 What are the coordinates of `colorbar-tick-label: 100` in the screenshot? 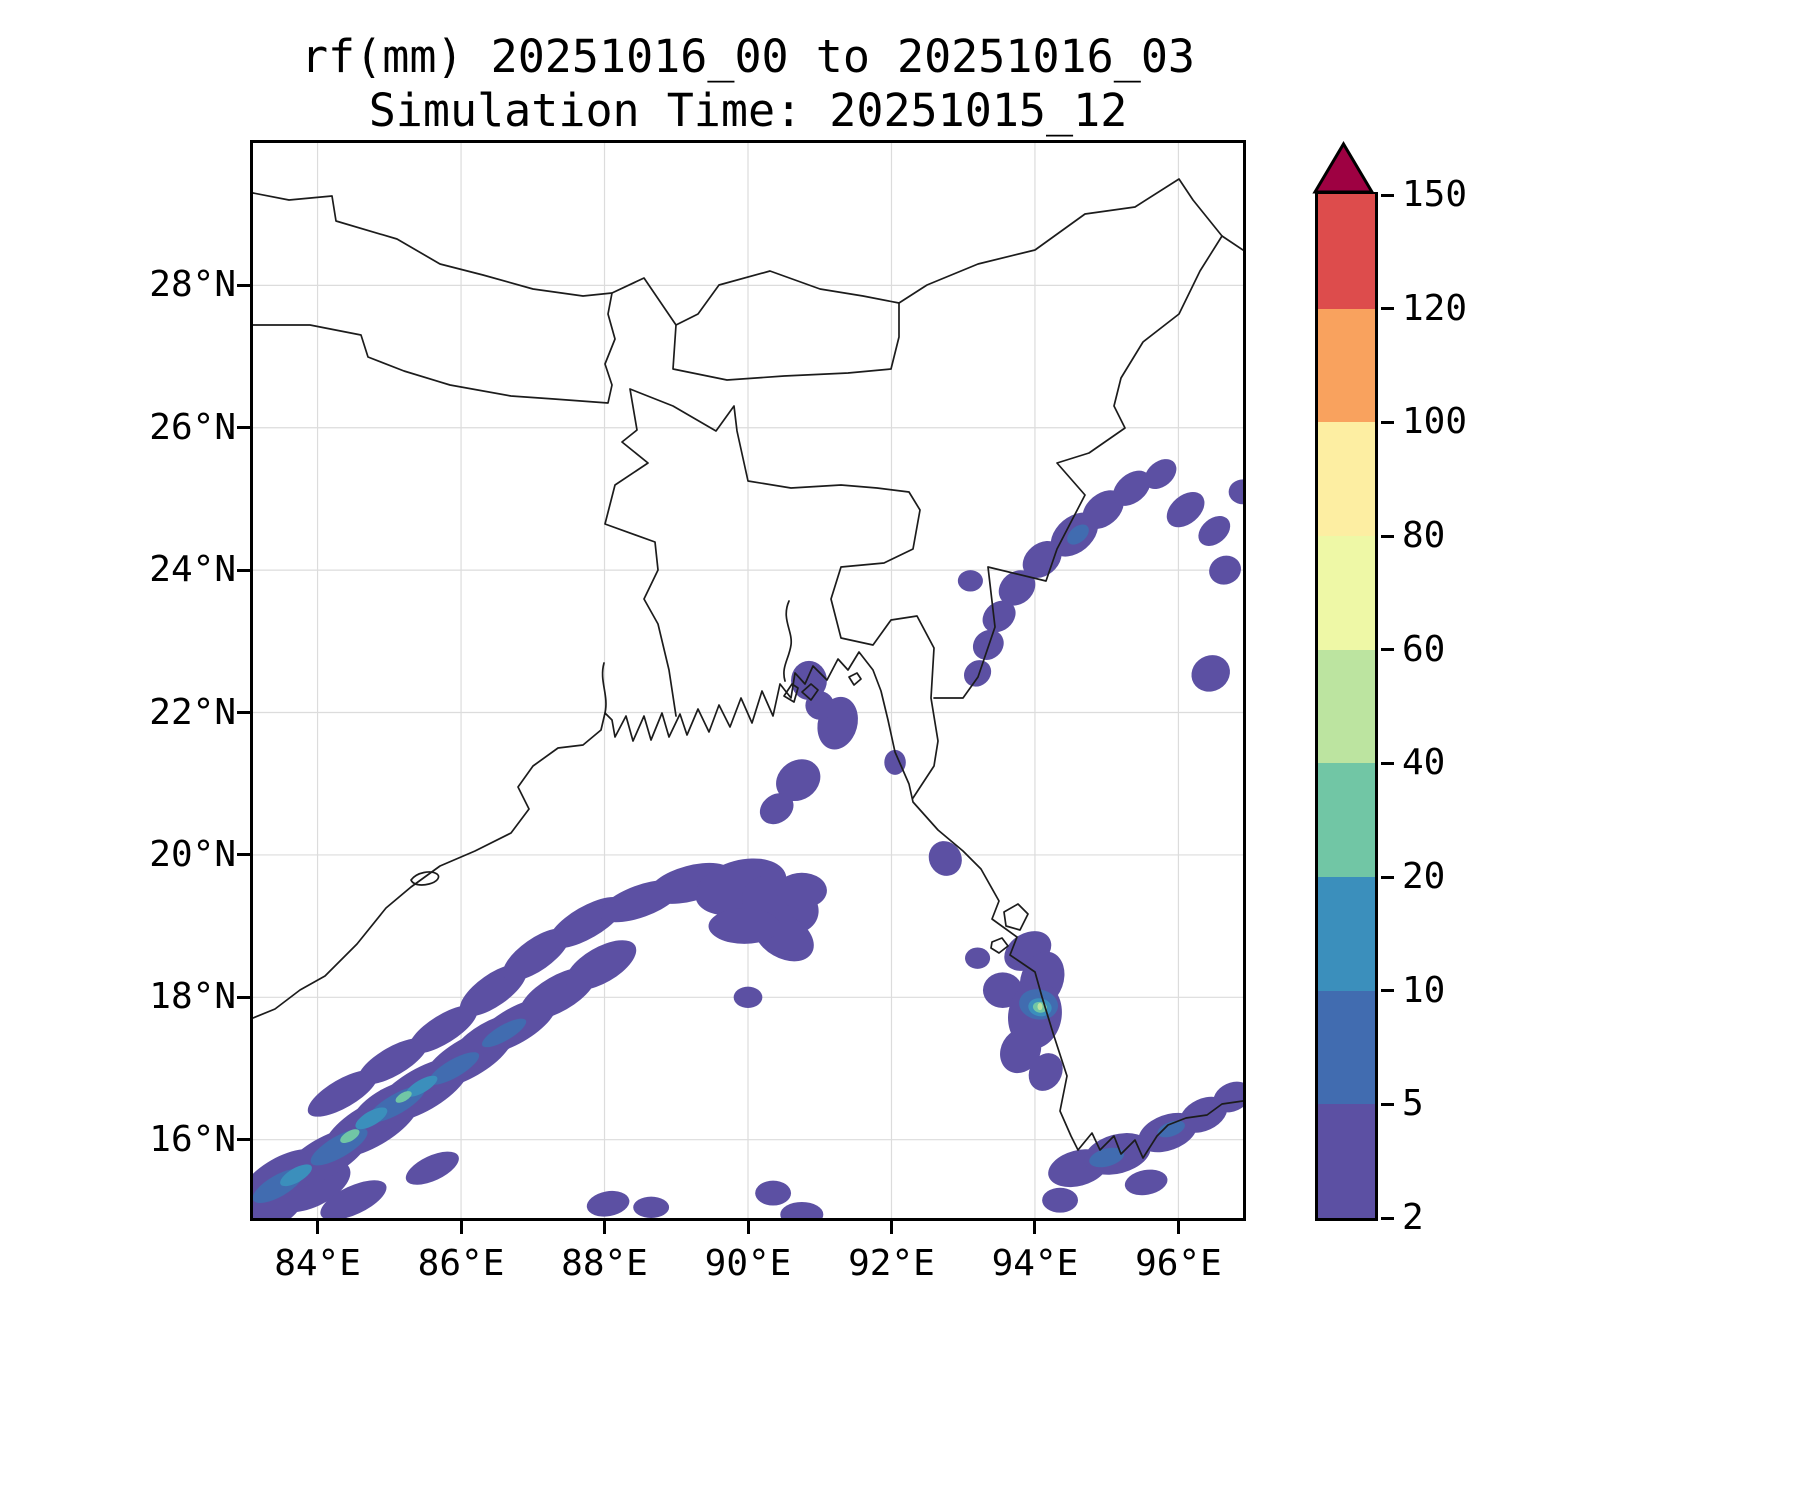 It's located at (1435, 422).